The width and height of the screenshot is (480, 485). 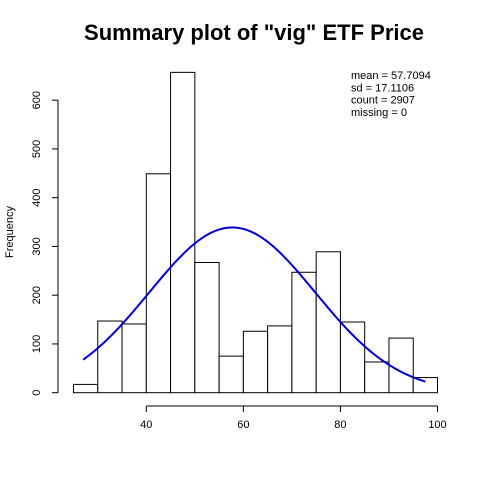 What do you see at coordinates (37, 393) in the screenshot?
I see `y-tick-label: 0` at bounding box center [37, 393].